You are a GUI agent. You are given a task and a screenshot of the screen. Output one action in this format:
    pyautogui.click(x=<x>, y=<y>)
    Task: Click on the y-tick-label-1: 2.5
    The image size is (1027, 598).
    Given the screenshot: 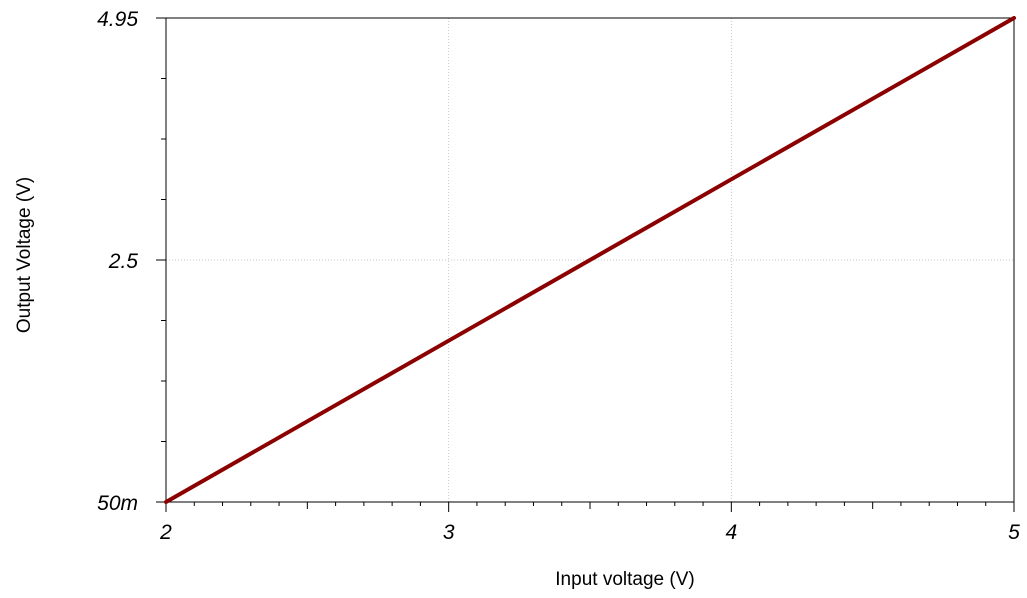 What is the action you would take?
    pyautogui.click(x=123, y=261)
    